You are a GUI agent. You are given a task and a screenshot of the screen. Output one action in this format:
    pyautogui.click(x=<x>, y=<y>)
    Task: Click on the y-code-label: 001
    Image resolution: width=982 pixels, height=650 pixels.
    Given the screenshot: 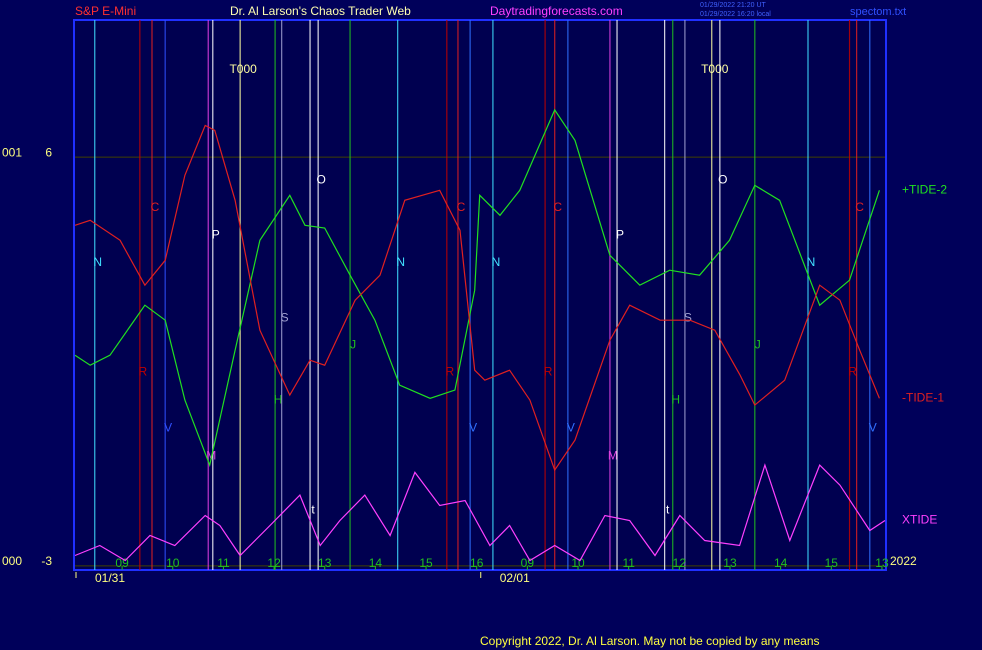 What is the action you would take?
    pyautogui.click(x=12, y=152)
    